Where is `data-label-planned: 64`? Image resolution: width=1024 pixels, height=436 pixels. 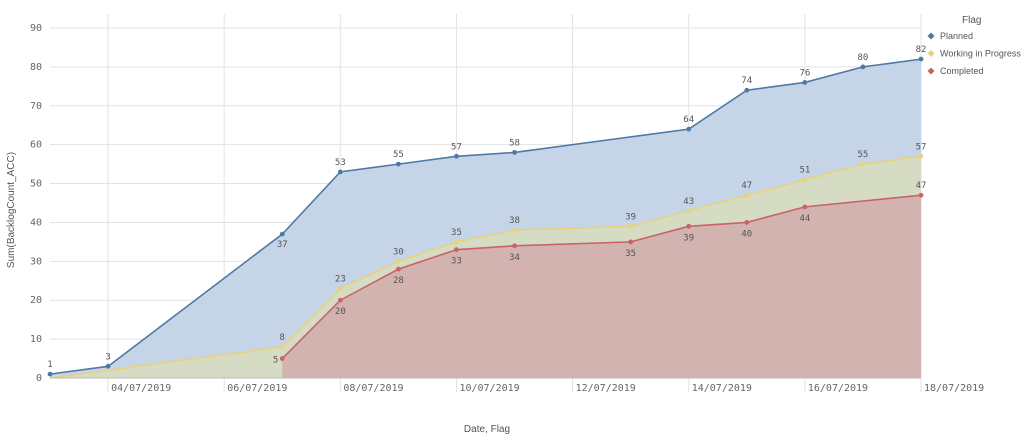
data-label-planned: 64 is located at coordinates (688, 120).